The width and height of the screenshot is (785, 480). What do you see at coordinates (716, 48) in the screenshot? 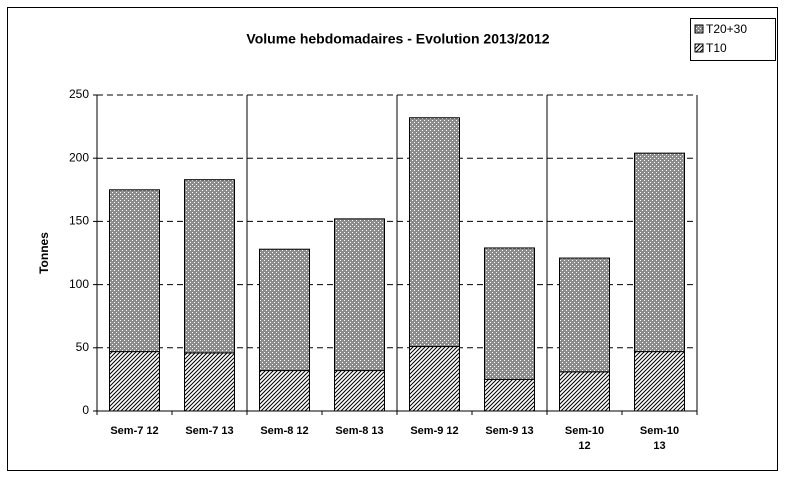
I see `legend-label: T10` at bounding box center [716, 48].